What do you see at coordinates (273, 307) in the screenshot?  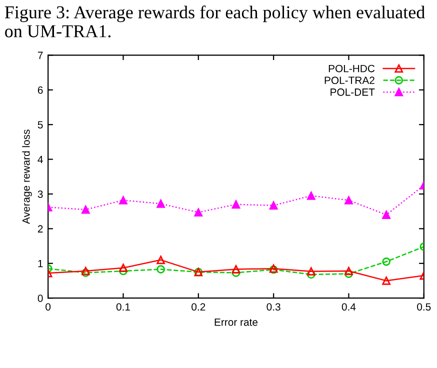 I see `x-tick-label: 0.3` at bounding box center [273, 307].